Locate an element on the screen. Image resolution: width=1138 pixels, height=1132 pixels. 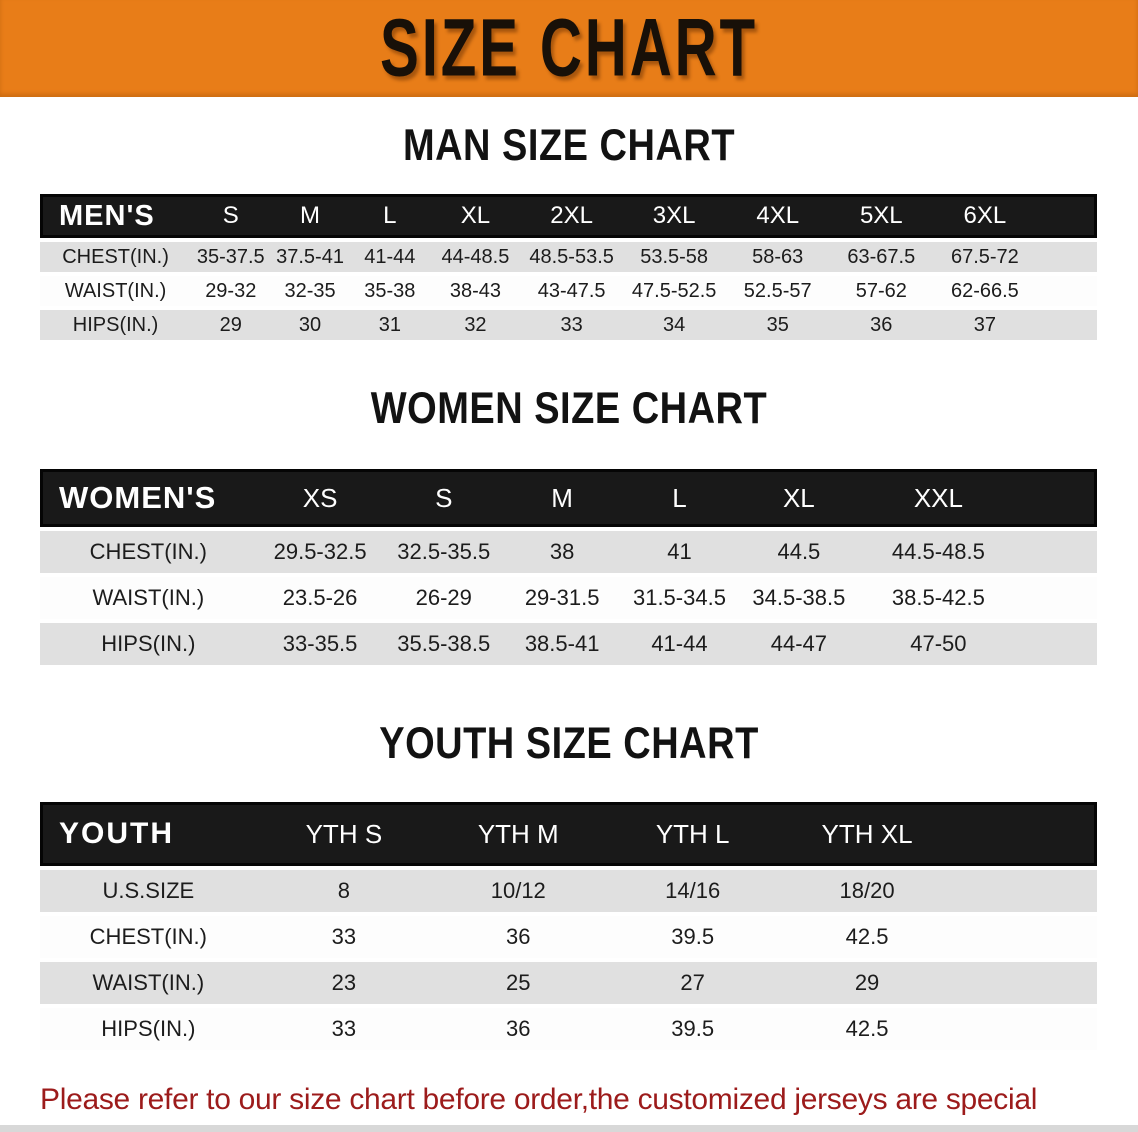
measurement-row: U.S.SIZE 8 10/12 14/16 18/20 is located at coordinates (568, 891).